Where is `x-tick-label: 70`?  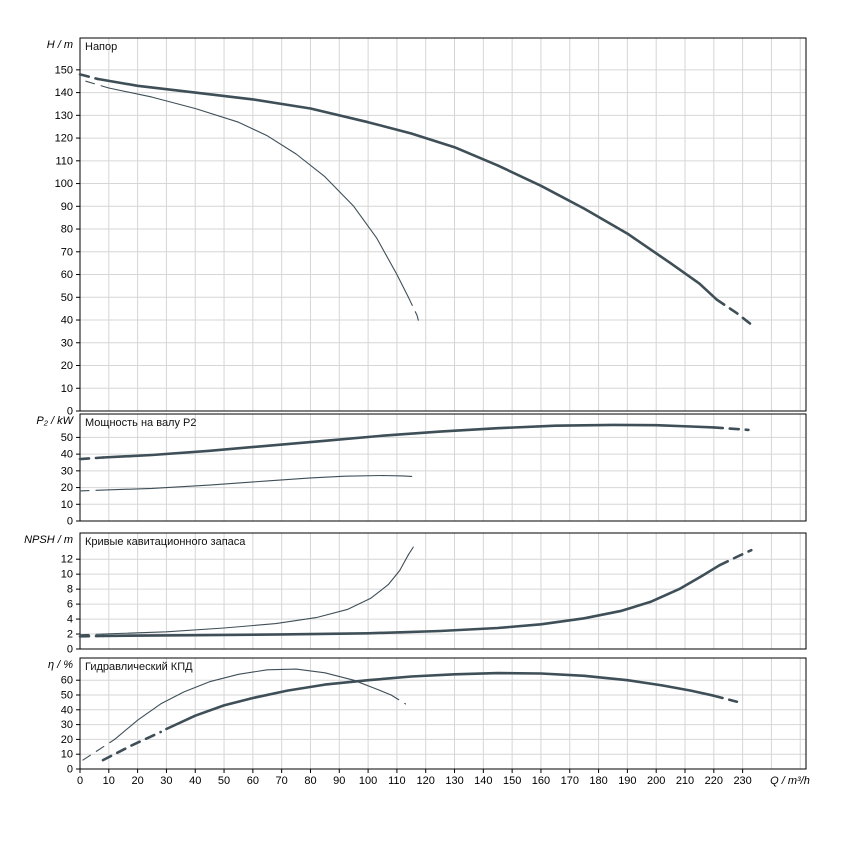
x-tick-label: 70 is located at coordinates (282, 781).